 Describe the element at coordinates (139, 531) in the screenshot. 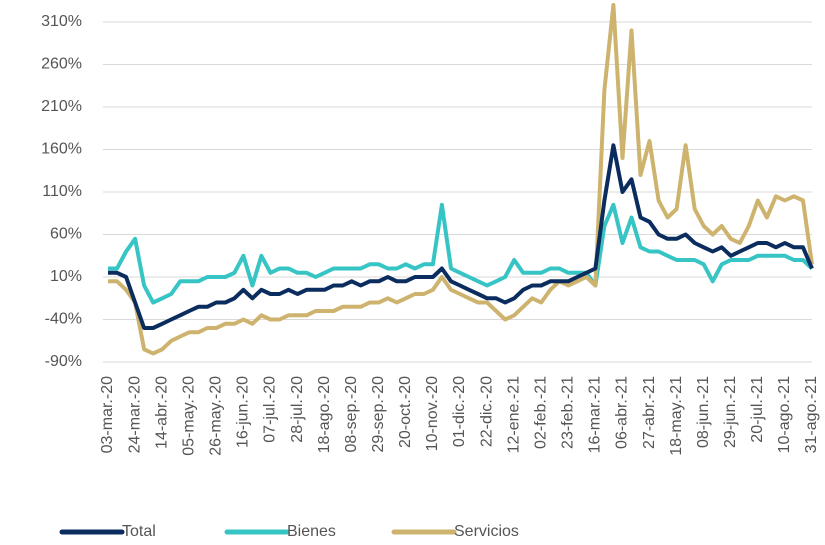

I see `legend-label: Total` at that location.